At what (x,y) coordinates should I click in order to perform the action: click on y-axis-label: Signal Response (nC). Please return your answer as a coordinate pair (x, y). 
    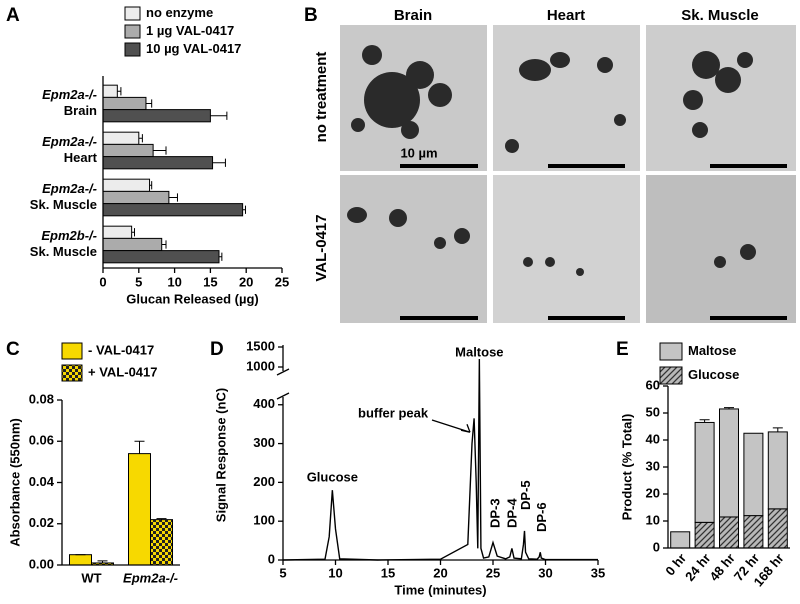
    Looking at the image, I should click on (220, 455).